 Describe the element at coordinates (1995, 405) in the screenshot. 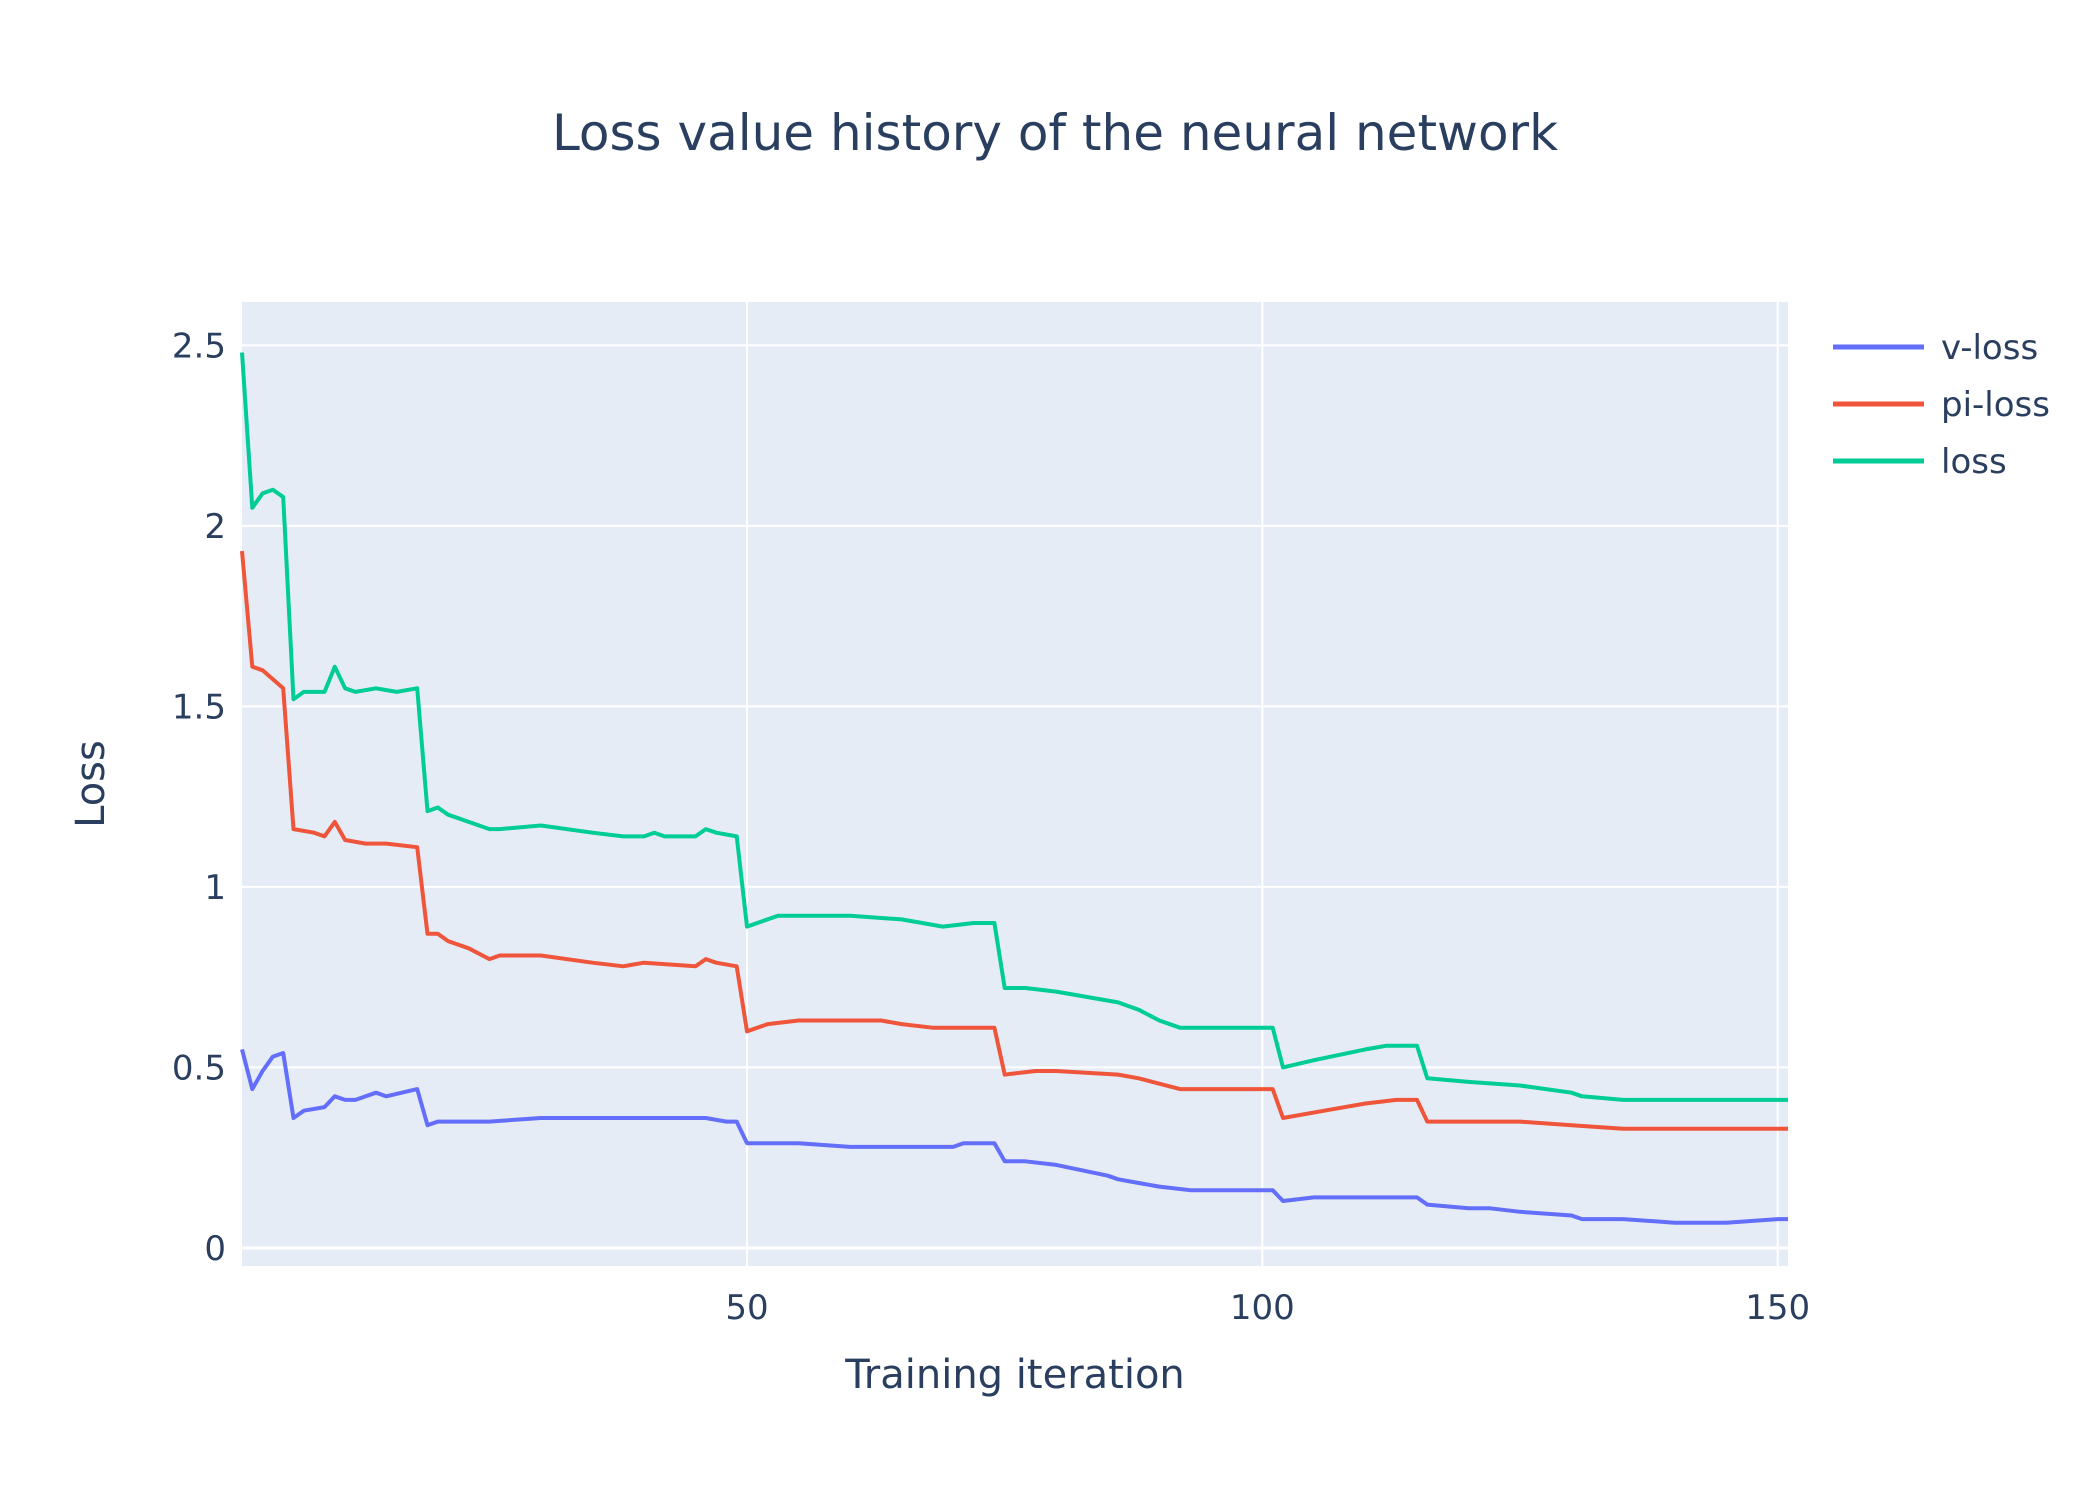

I see `legend-label: pi-loss` at that location.